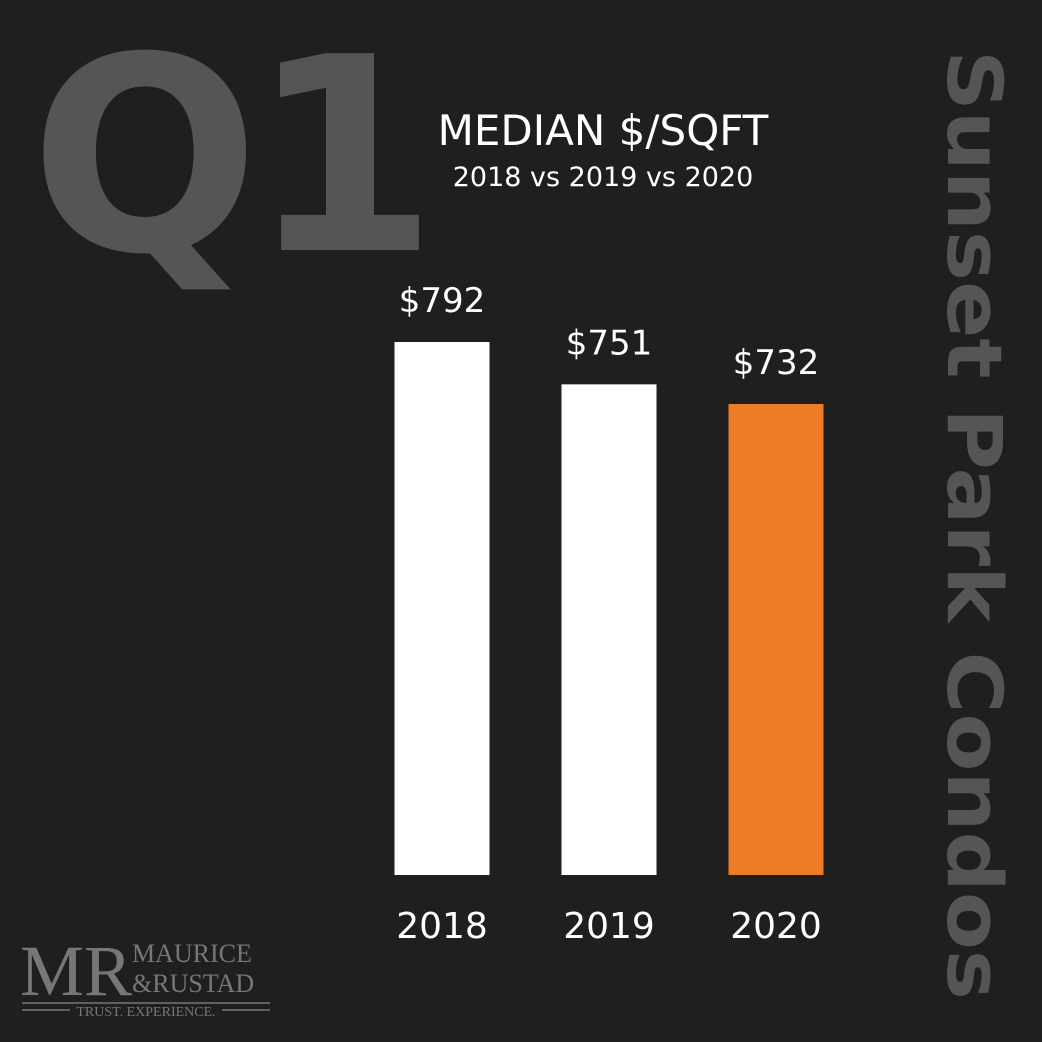  What do you see at coordinates (609, 926) in the screenshot?
I see `x-tick-label: 2019` at bounding box center [609, 926].